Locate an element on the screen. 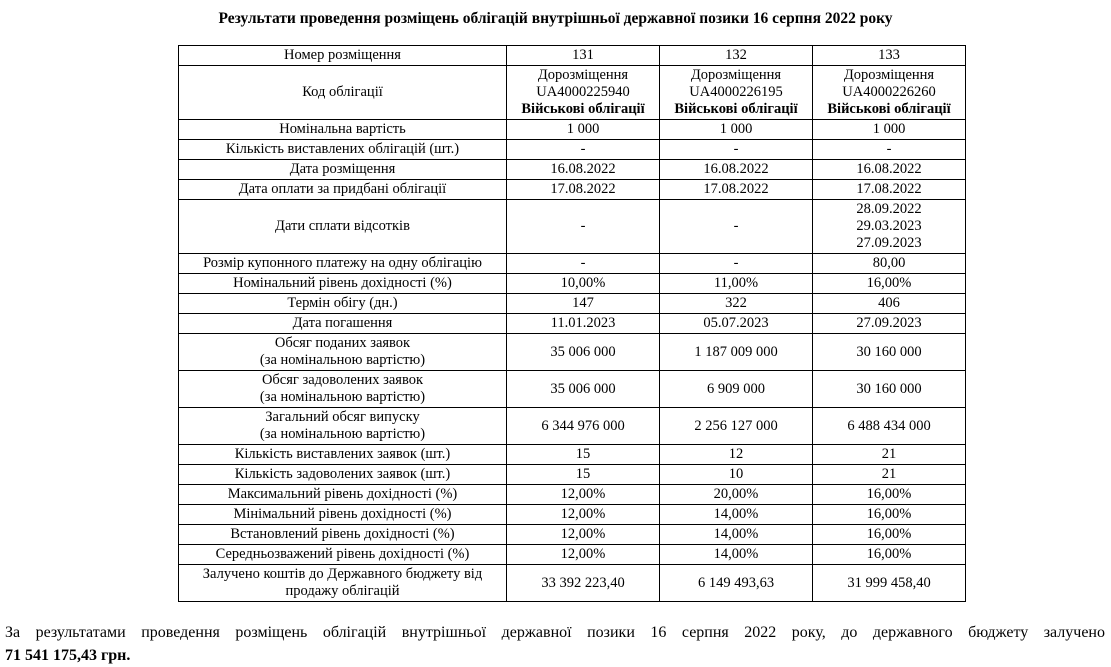  row-value: 406 is located at coordinates (889, 303).